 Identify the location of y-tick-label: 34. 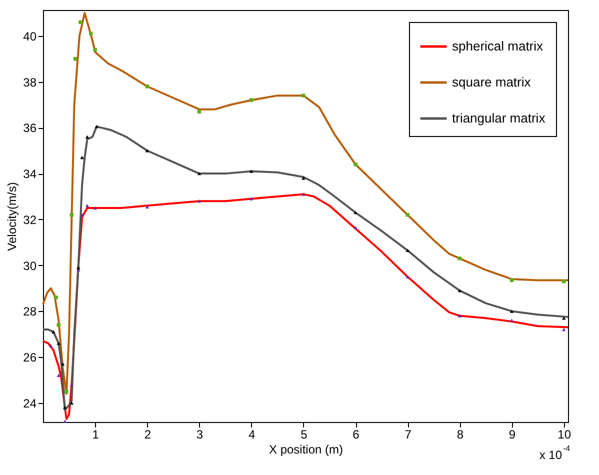
(30, 174).